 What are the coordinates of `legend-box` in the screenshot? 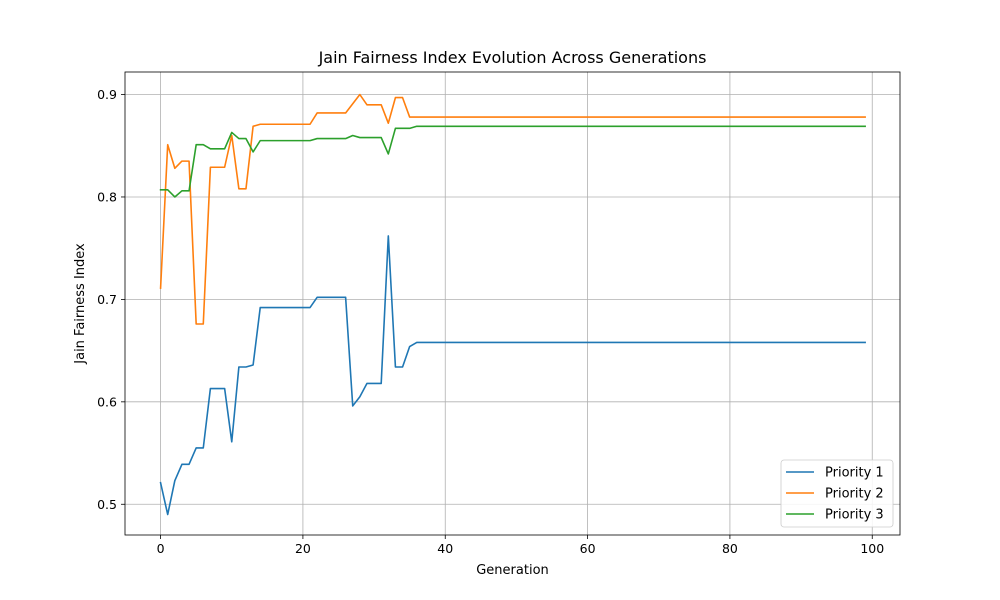 It's located at (837, 493).